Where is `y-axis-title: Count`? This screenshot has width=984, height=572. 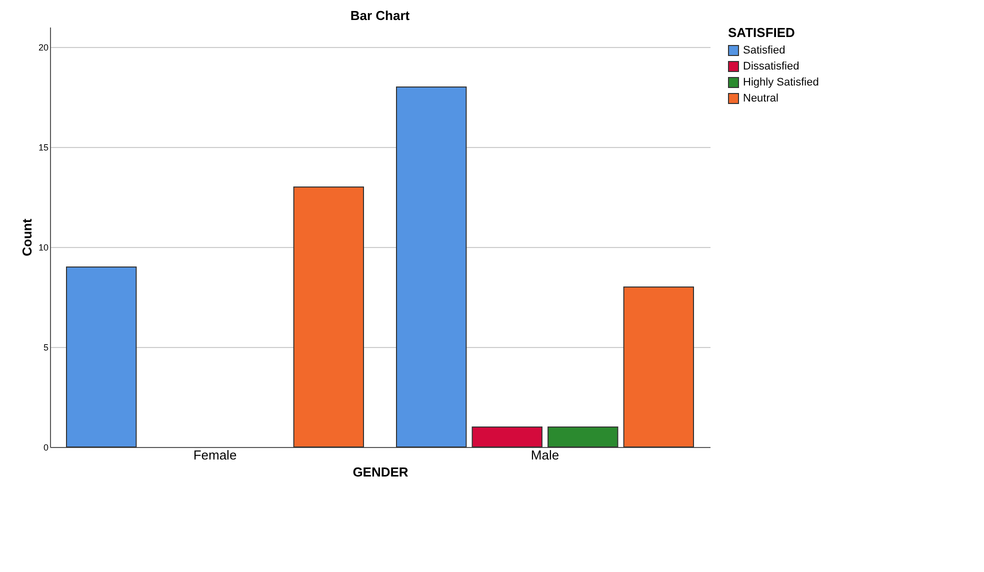 y-axis-title: Count is located at coordinates (26, 237).